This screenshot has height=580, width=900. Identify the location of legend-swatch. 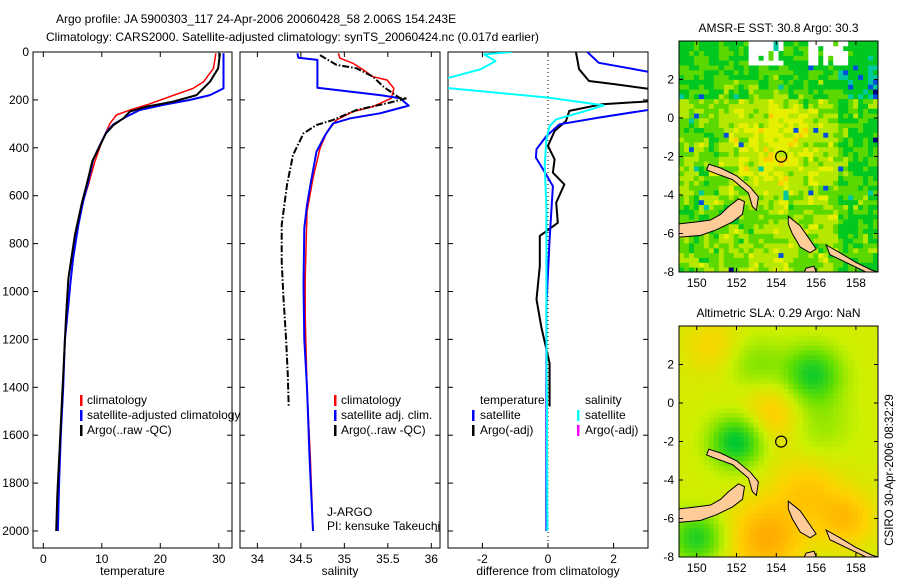
(81, 430).